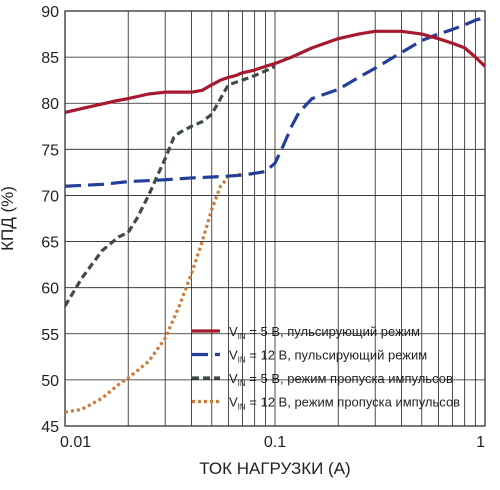 This screenshot has height=490, width=500. What do you see at coordinates (50, 427) in the screenshot?
I see `y-tick-label: 45` at bounding box center [50, 427].